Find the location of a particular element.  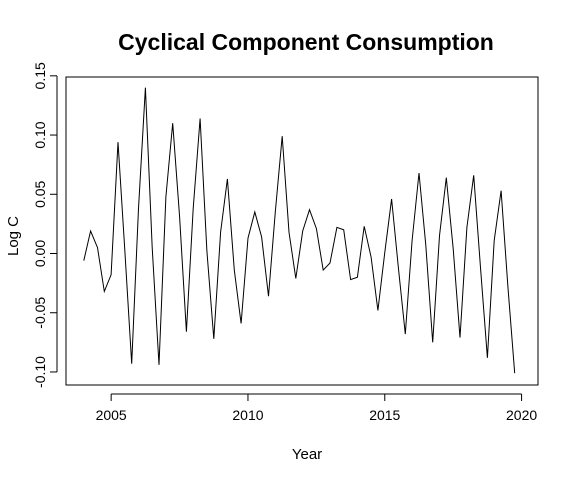

y-tick-label: 0.15 is located at coordinates (40, 75).